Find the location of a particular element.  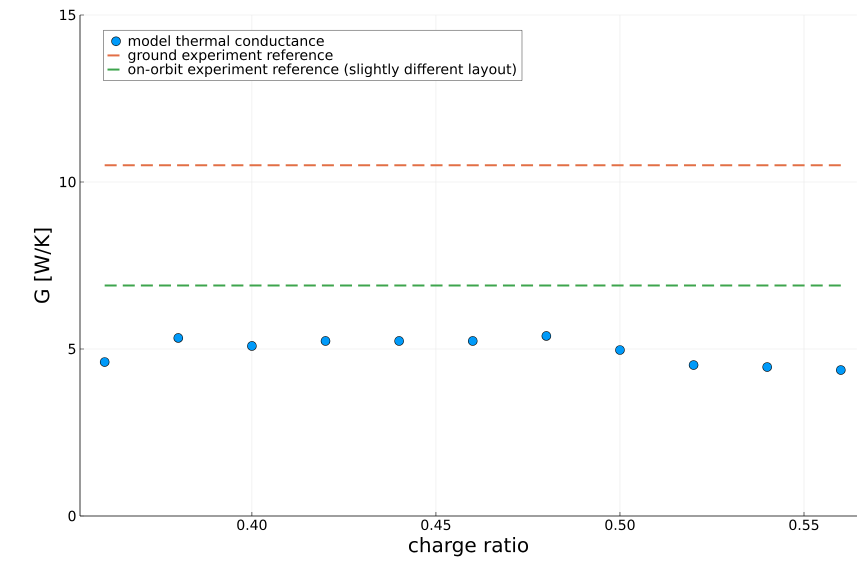

legend-label: ground experiment reference is located at coordinates (230, 56).